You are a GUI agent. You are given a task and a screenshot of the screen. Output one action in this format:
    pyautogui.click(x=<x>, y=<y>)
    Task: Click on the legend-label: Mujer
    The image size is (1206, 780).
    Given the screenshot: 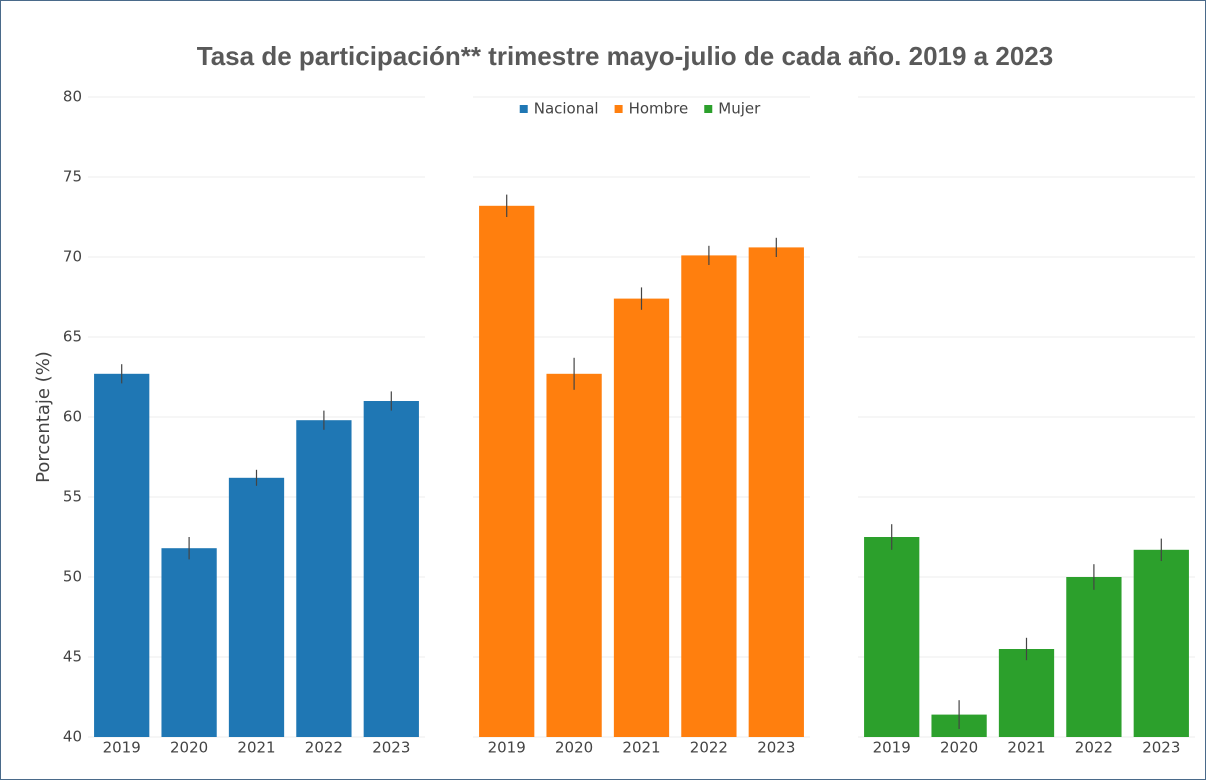 What is the action you would take?
    pyautogui.click(x=739, y=109)
    